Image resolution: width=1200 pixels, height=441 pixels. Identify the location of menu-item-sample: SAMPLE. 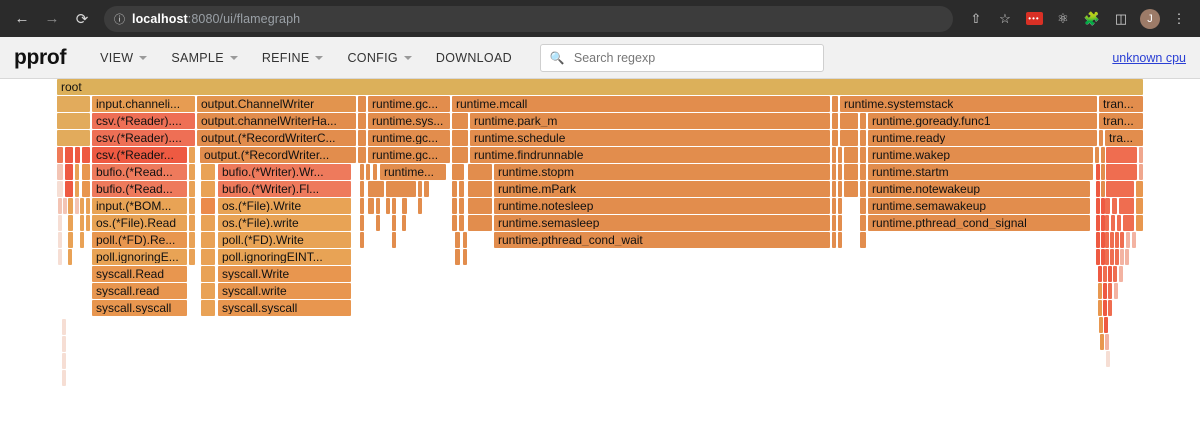
(204, 58).